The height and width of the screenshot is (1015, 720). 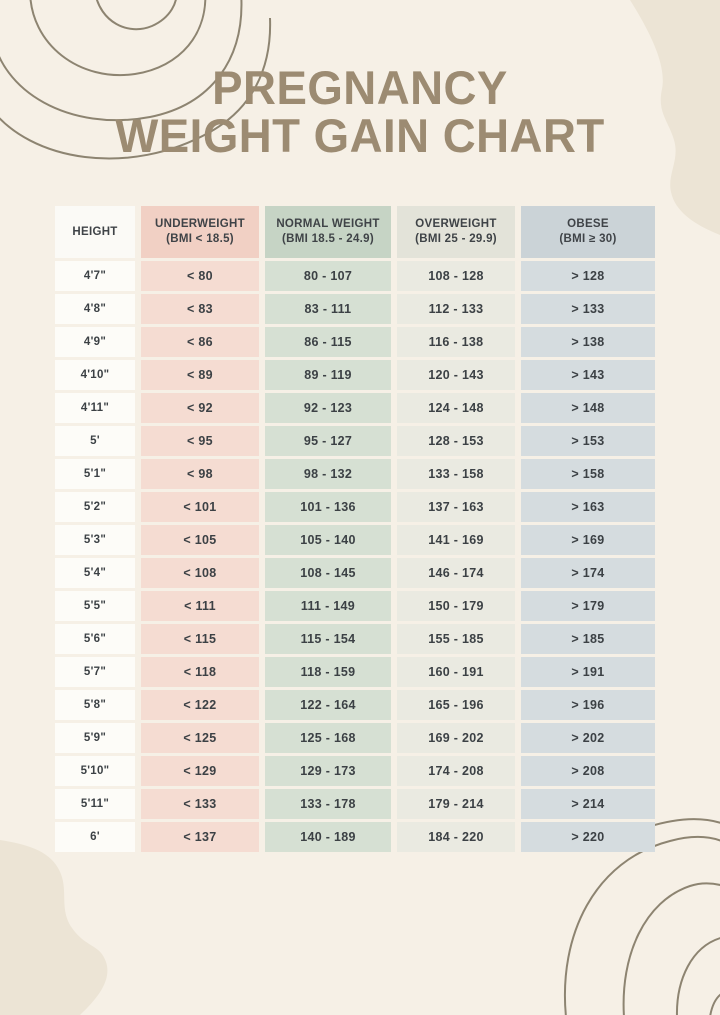 I want to click on cell-normal: 108 - 145, so click(x=328, y=573).